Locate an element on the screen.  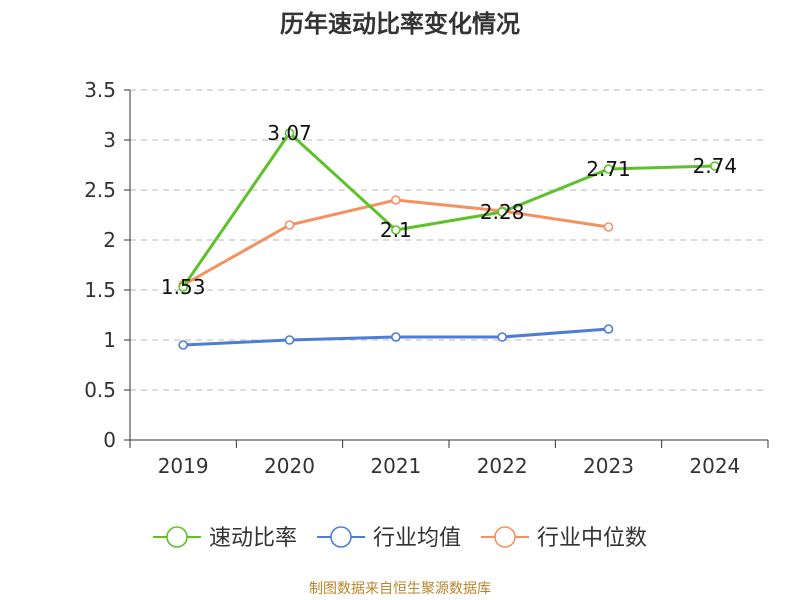
data-label: 2.74 is located at coordinates (715, 166).